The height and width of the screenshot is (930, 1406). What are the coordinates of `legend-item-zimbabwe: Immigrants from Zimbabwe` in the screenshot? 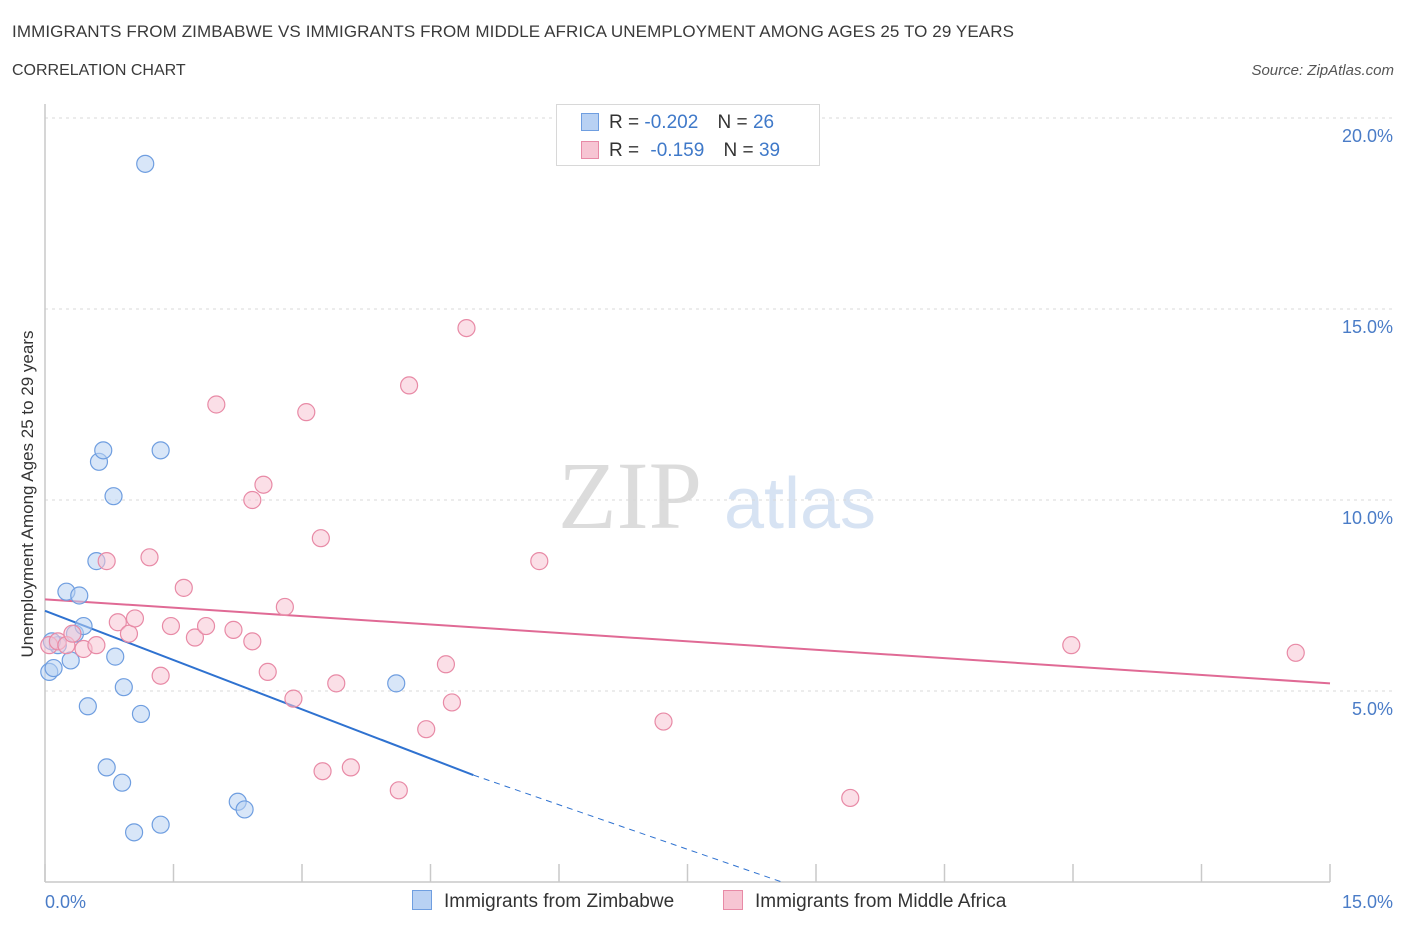 It's located at (543, 901).